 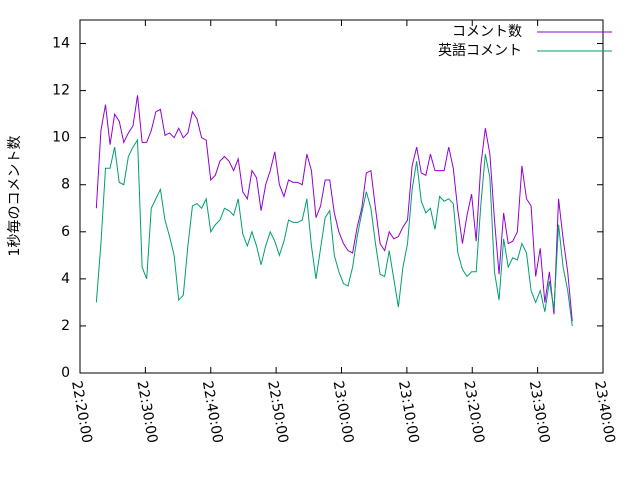 What do you see at coordinates (343, 412) in the screenshot?
I see `x-tick-label: 23:00:00` at bounding box center [343, 412].